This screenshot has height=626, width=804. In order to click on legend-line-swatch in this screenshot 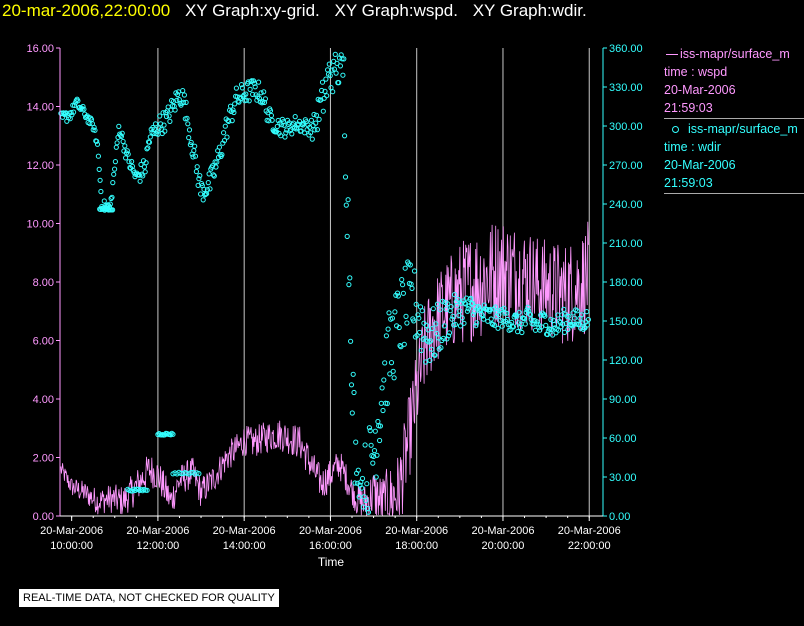, I will do `click(672, 54)`.